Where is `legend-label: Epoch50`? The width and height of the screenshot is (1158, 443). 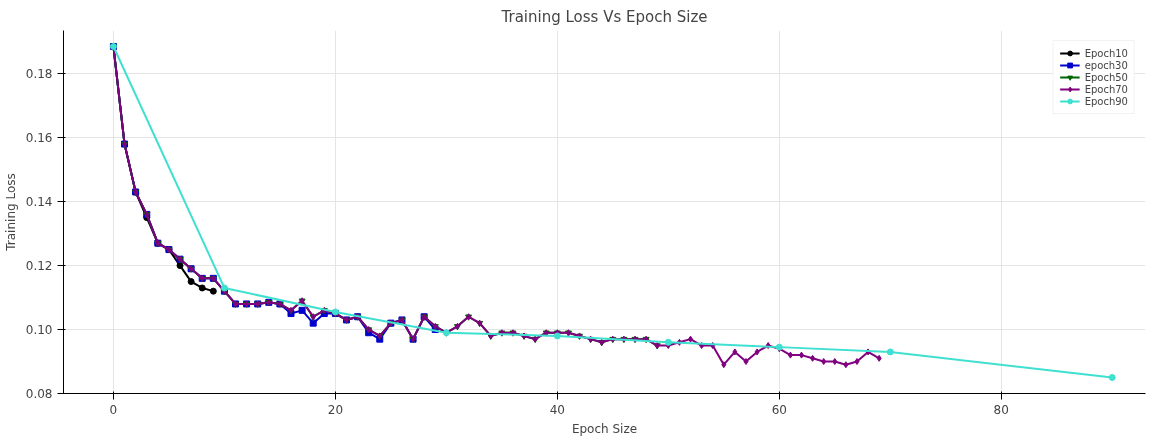 legend-label: Epoch50 is located at coordinates (1106, 77).